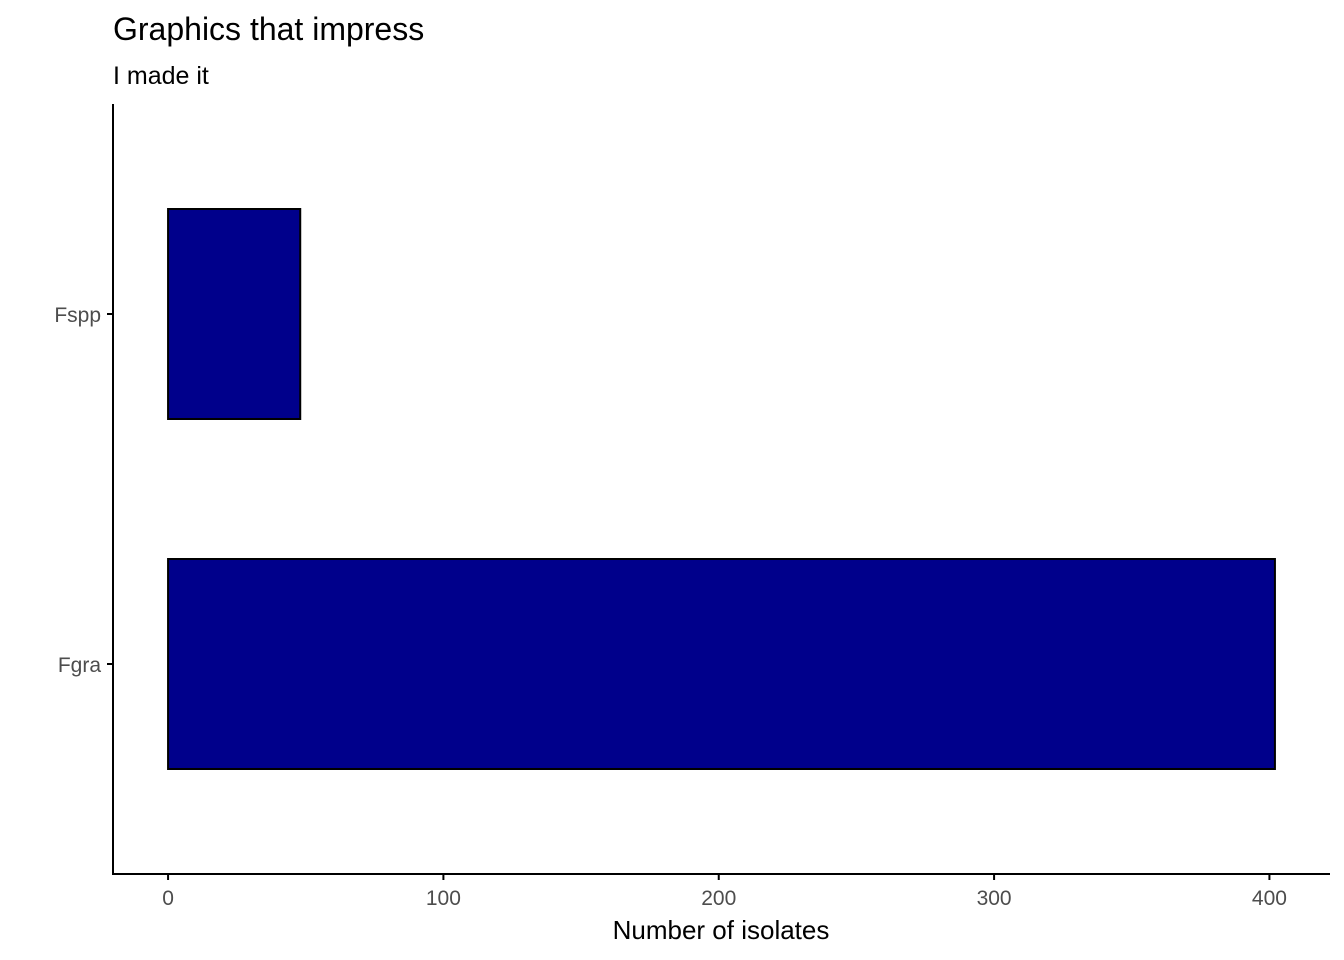  What do you see at coordinates (80, 665) in the screenshot?
I see `y-tick-label: Fgra` at bounding box center [80, 665].